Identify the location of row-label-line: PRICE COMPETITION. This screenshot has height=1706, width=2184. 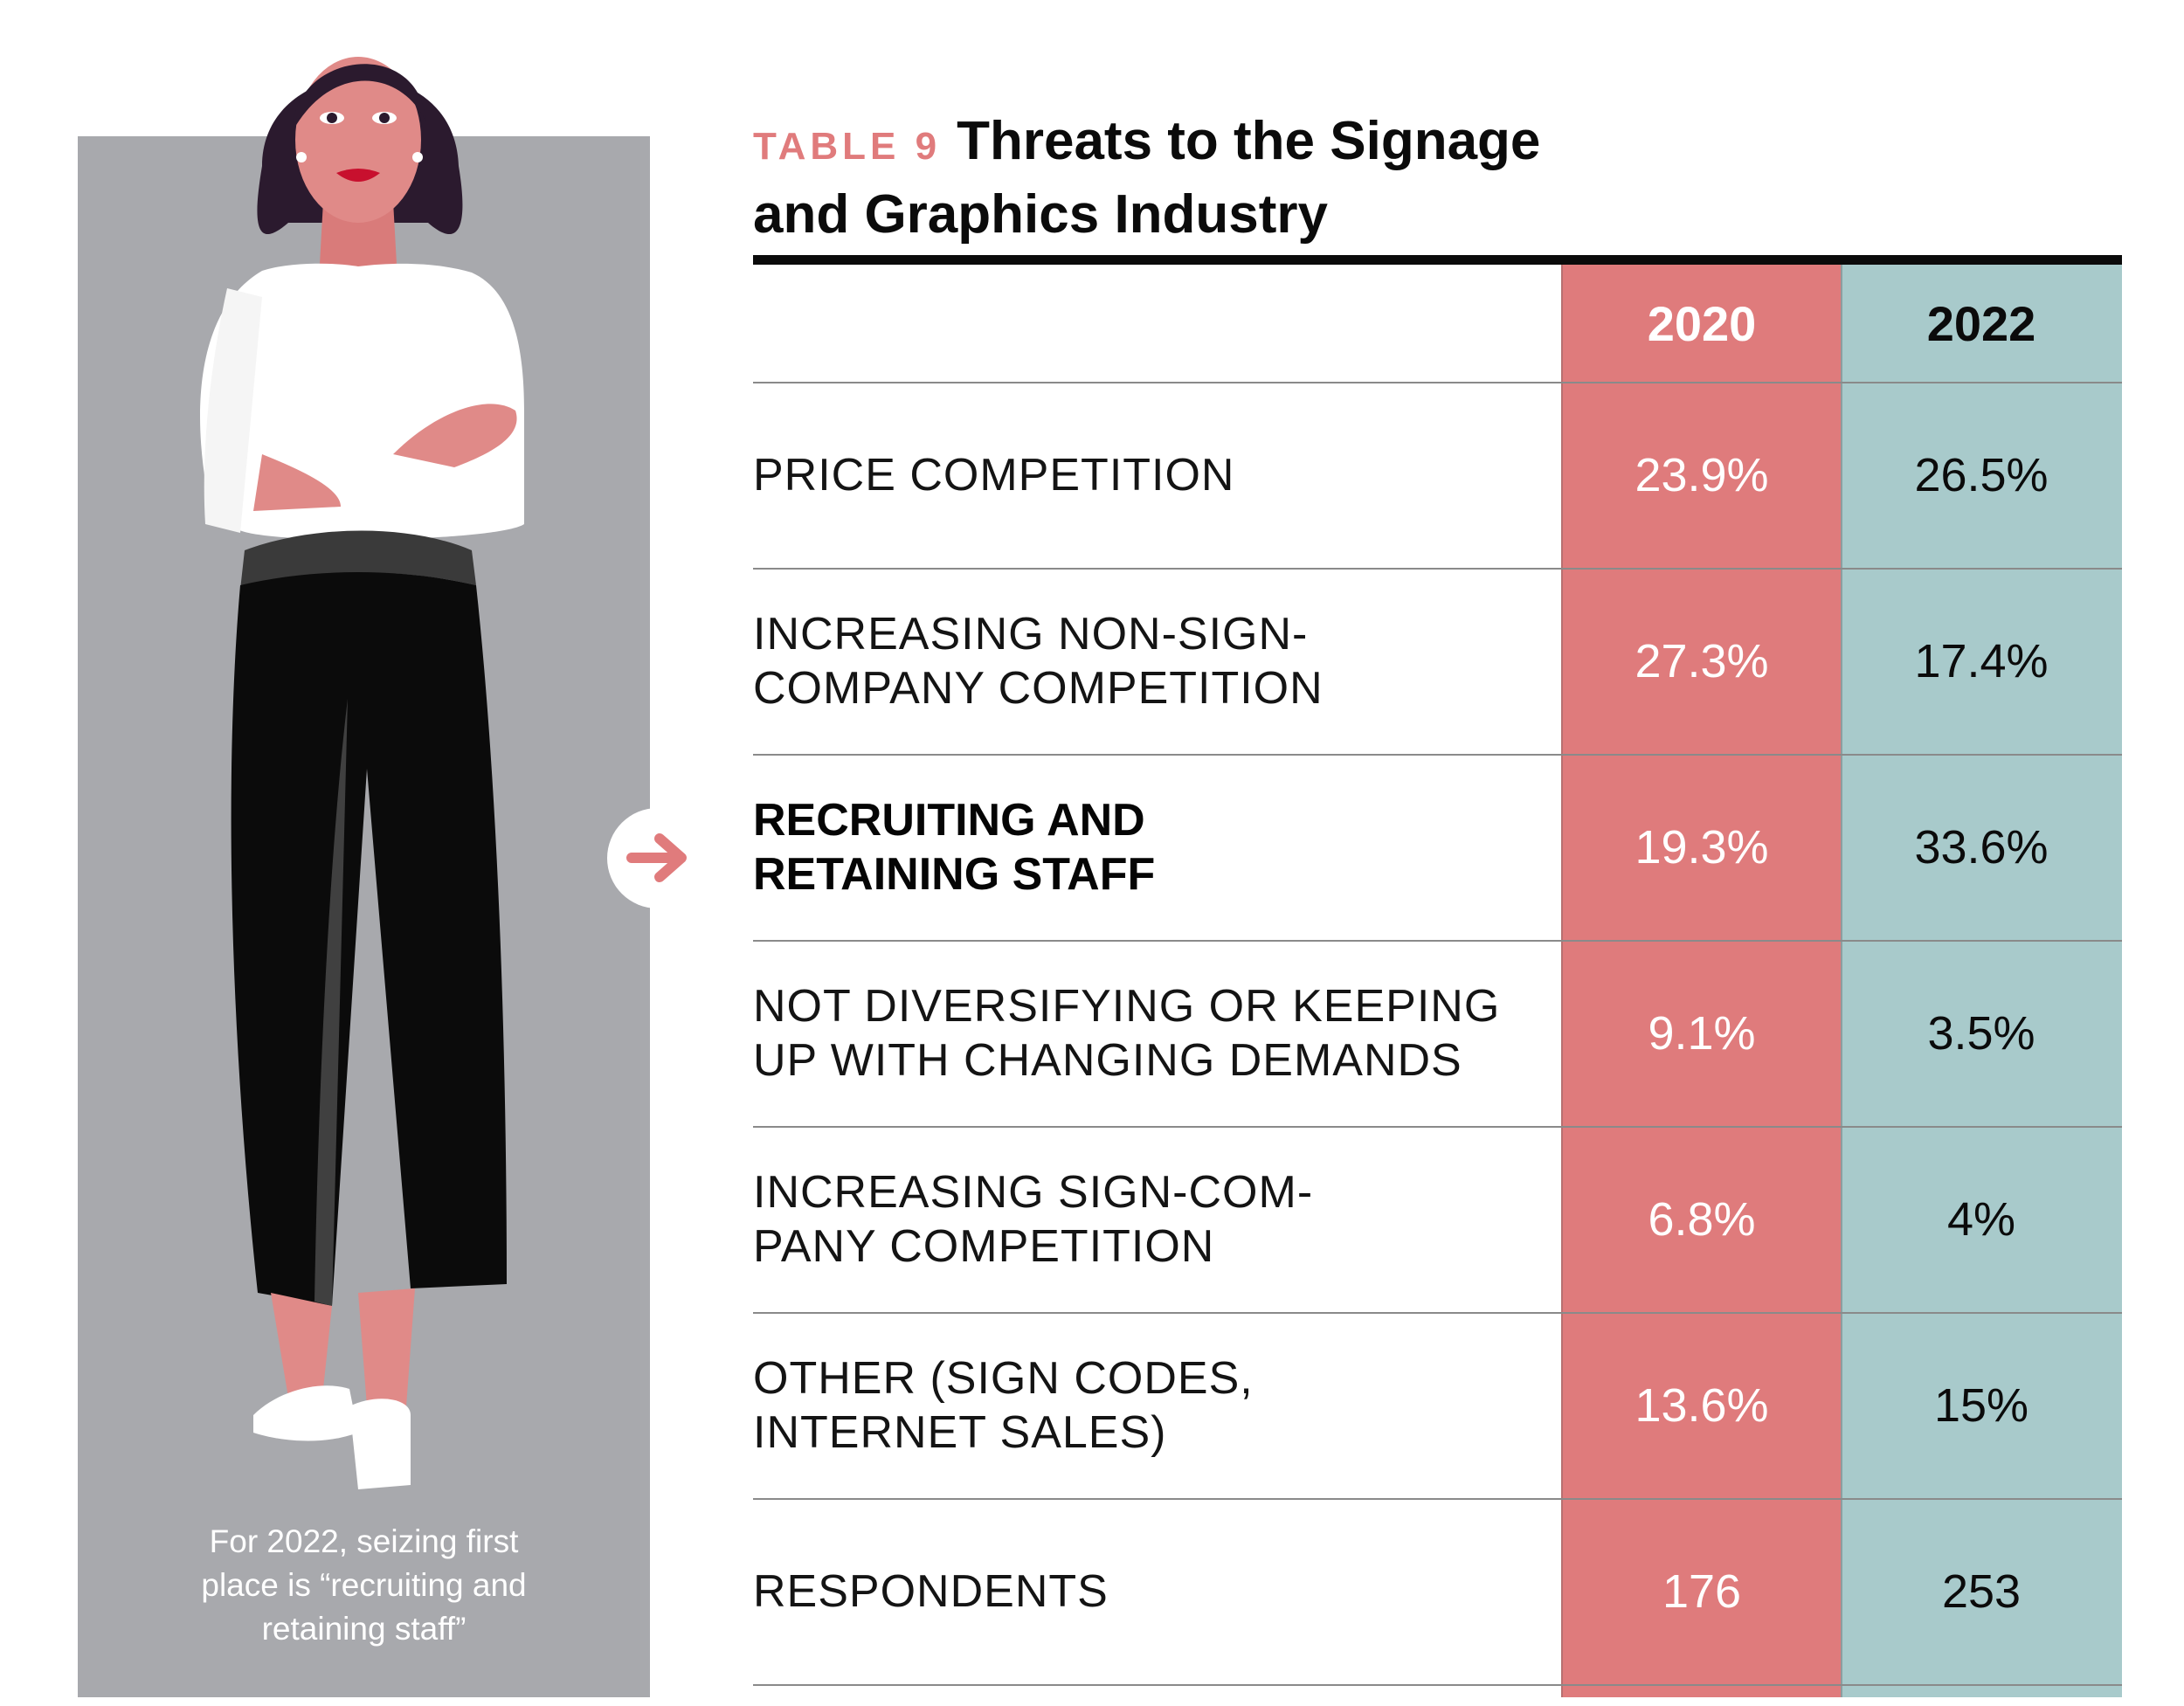
(994, 475).